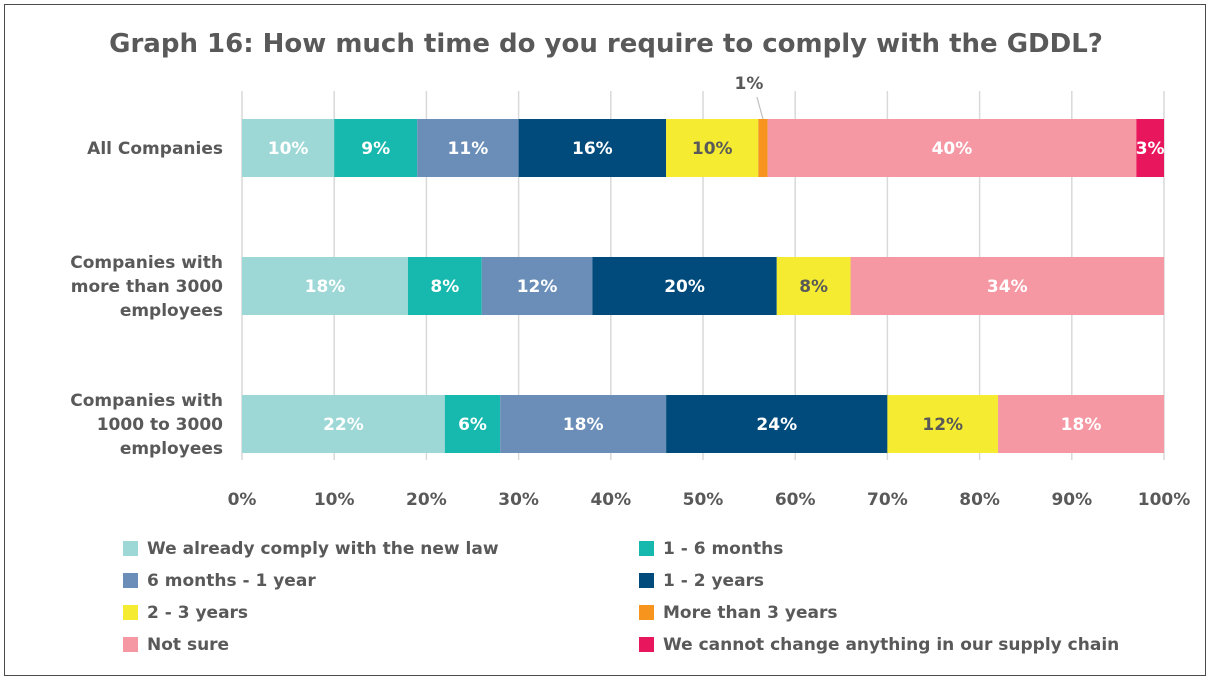 Image resolution: width=1212 pixels, height=682 pixels. What do you see at coordinates (795, 500) in the screenshot?
I see `x-tick-label: 60%` at bounding box center [795, 500].